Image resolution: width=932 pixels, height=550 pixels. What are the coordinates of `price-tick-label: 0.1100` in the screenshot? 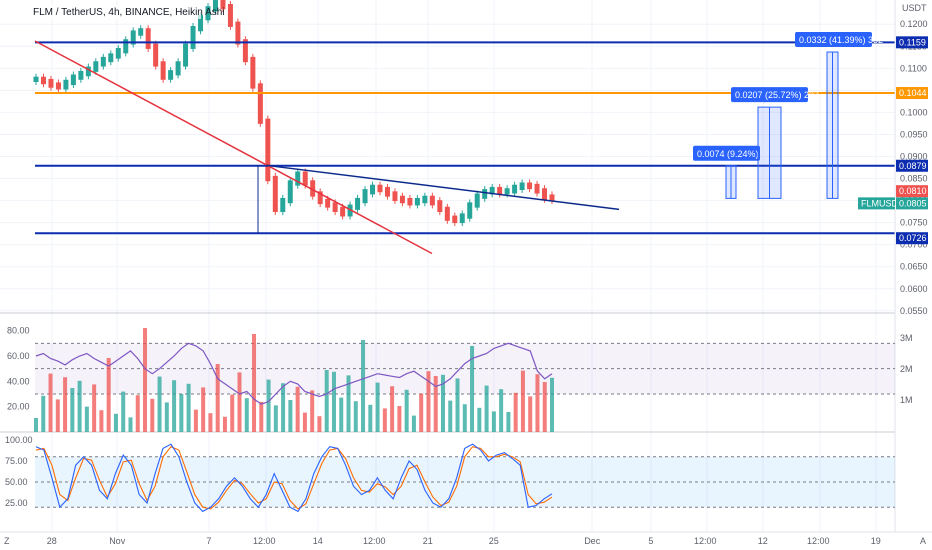 It's located at (913, 68).